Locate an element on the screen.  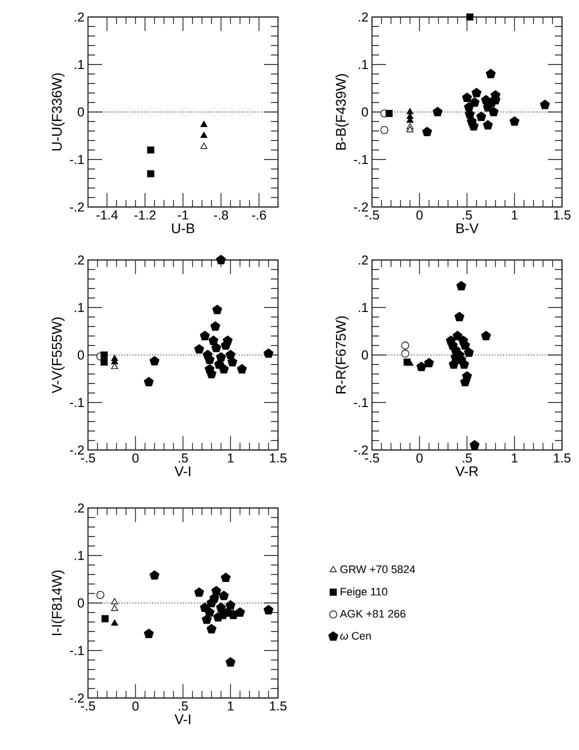
x-axis-title: B-V is located at coordinates (467, 229).